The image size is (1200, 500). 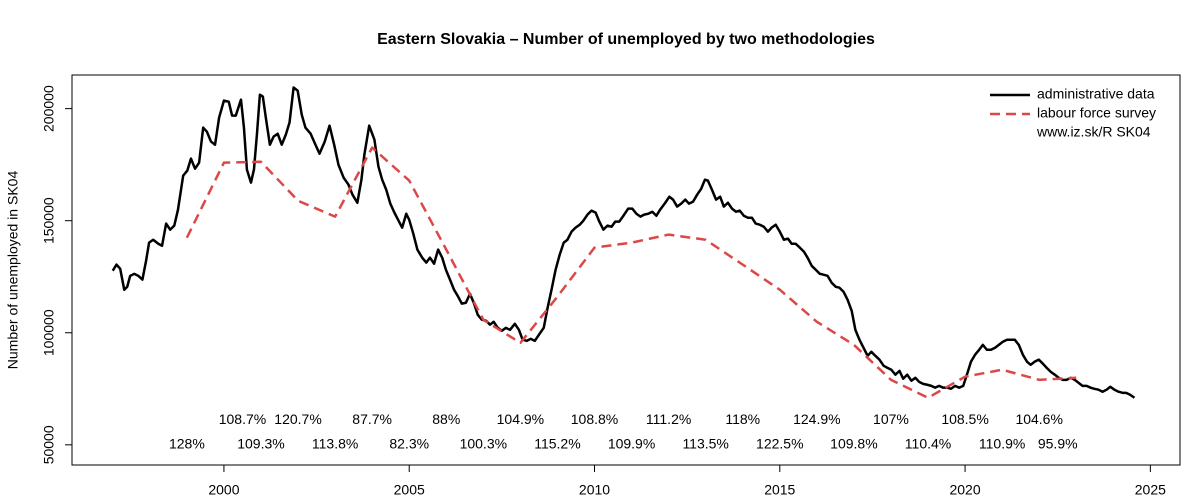 I want to click on x-tick-label: 2005, so click(x=409, y=490).